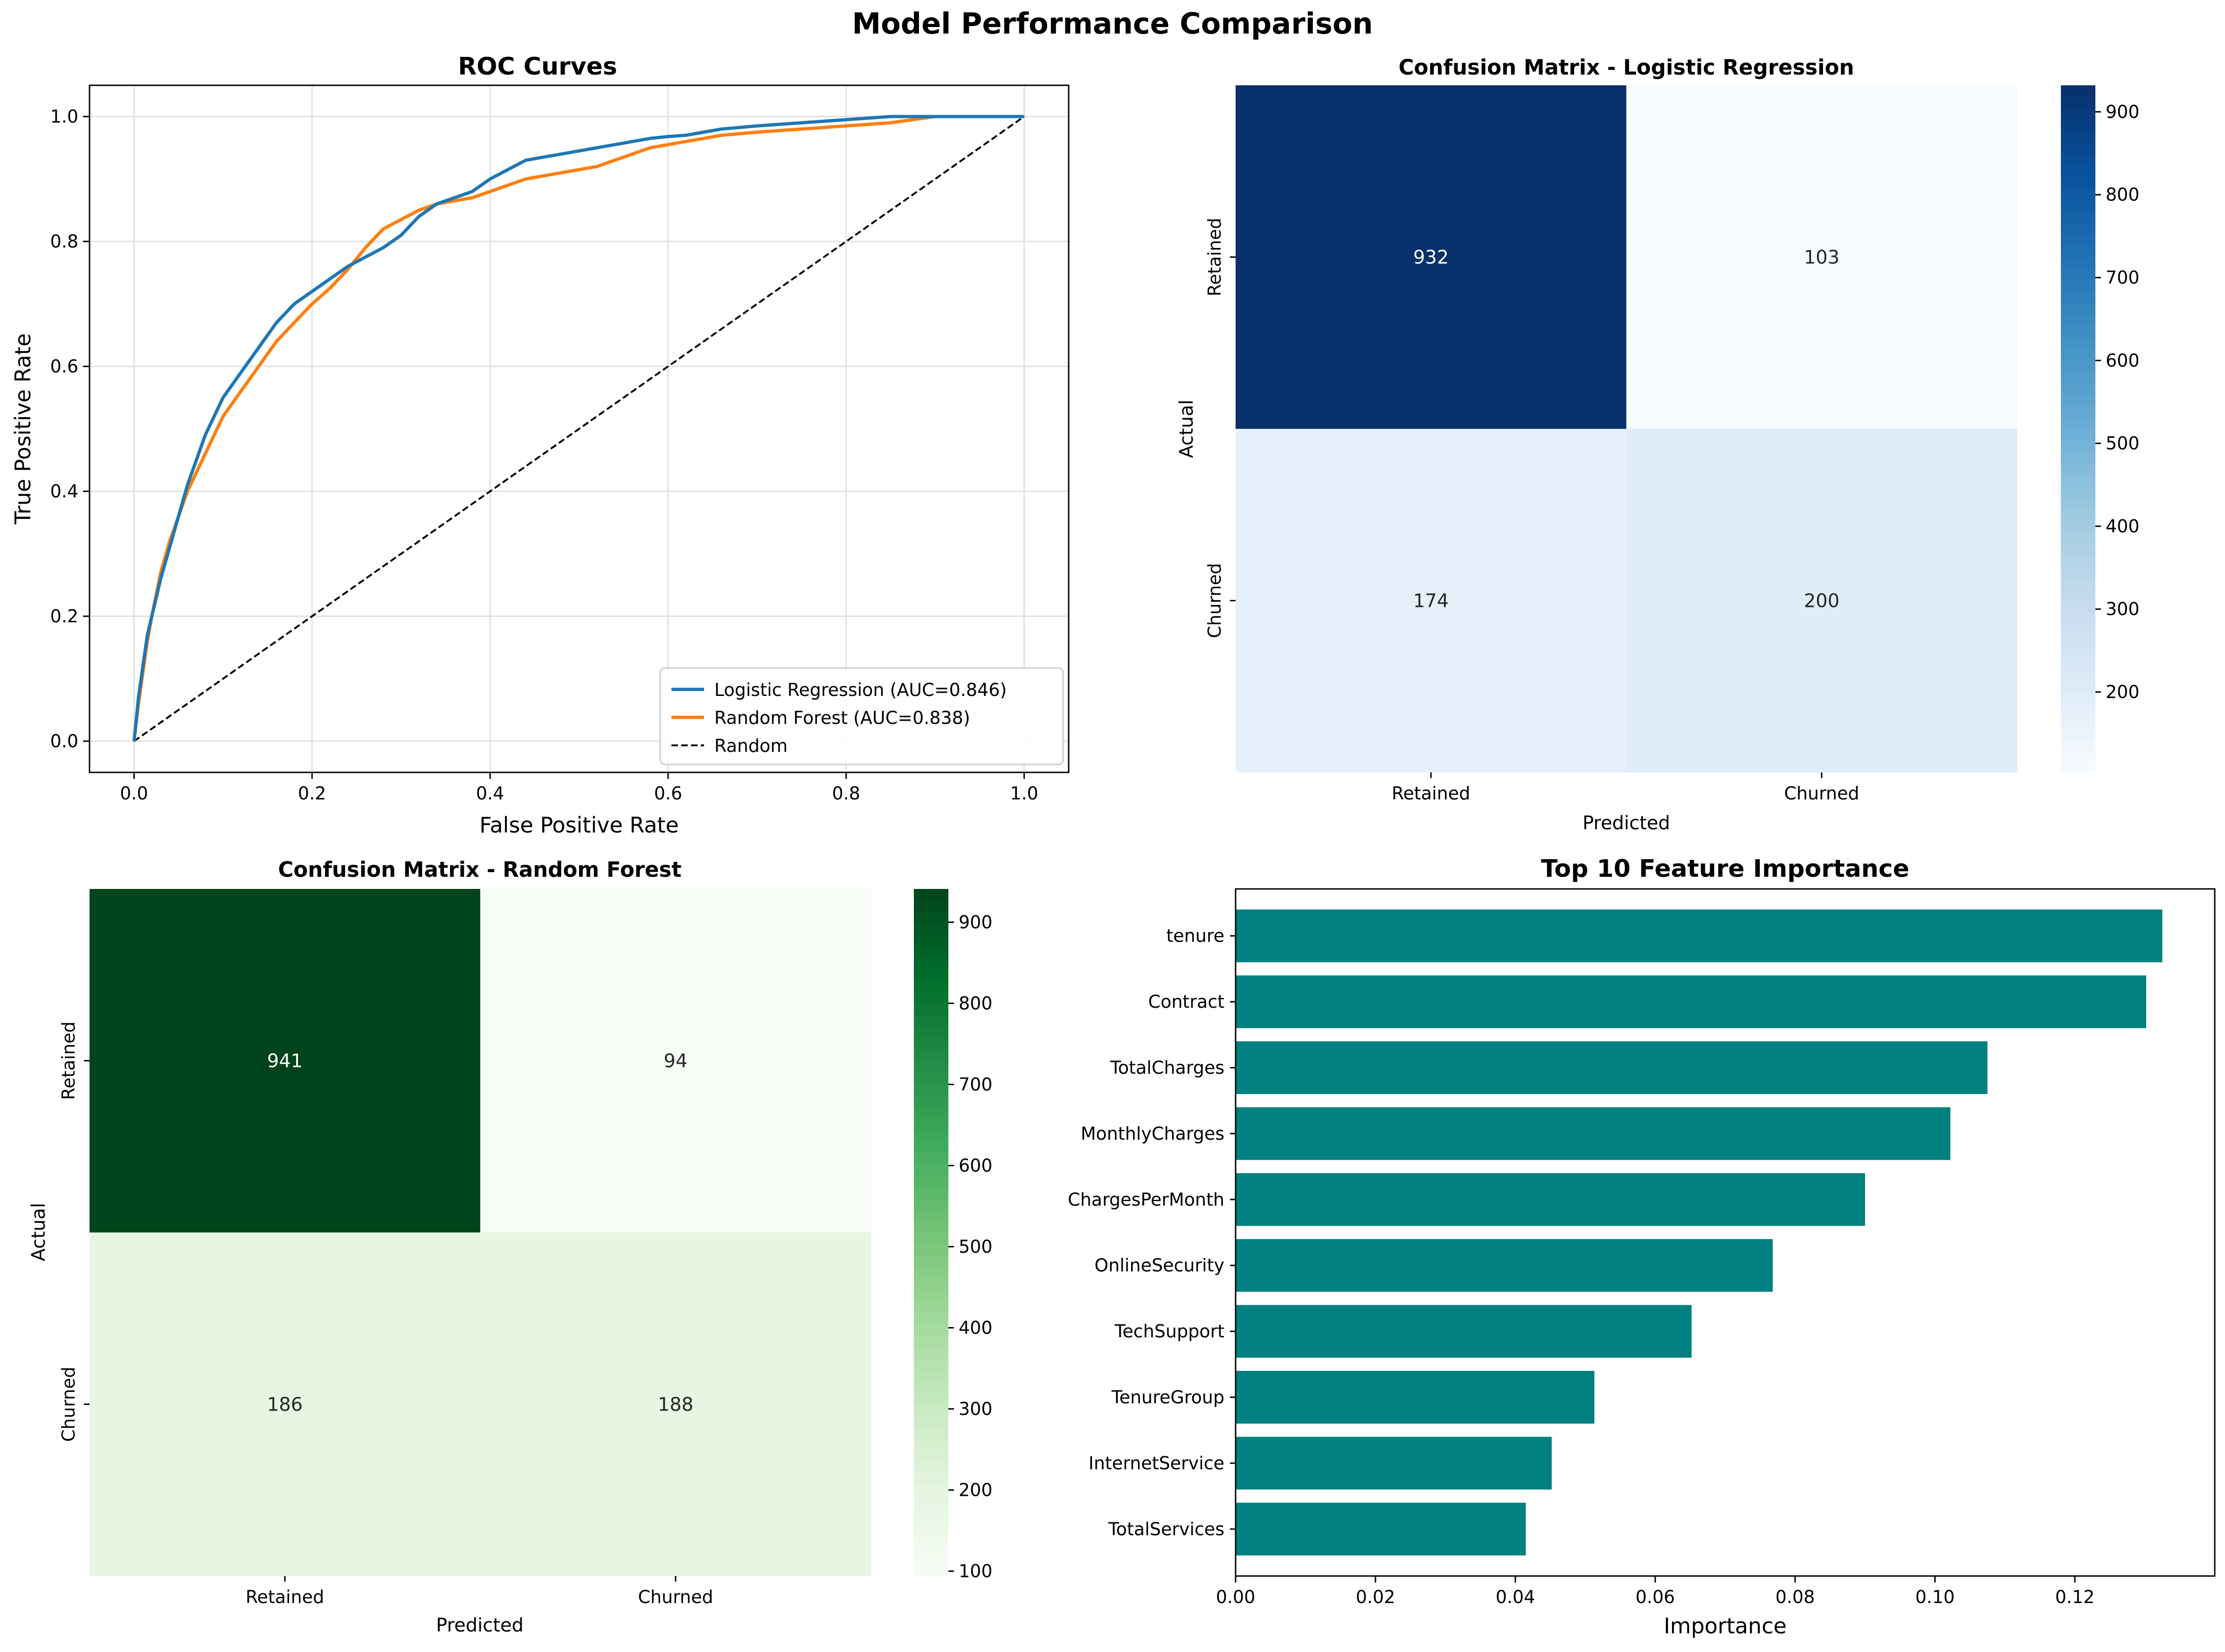 This screenshot has width=2225, height=1652. What do you see at coordinates (312, 794) in the screenshot?
I see `roc-xtick-label: 0.2` at bounding box center [312, 794].